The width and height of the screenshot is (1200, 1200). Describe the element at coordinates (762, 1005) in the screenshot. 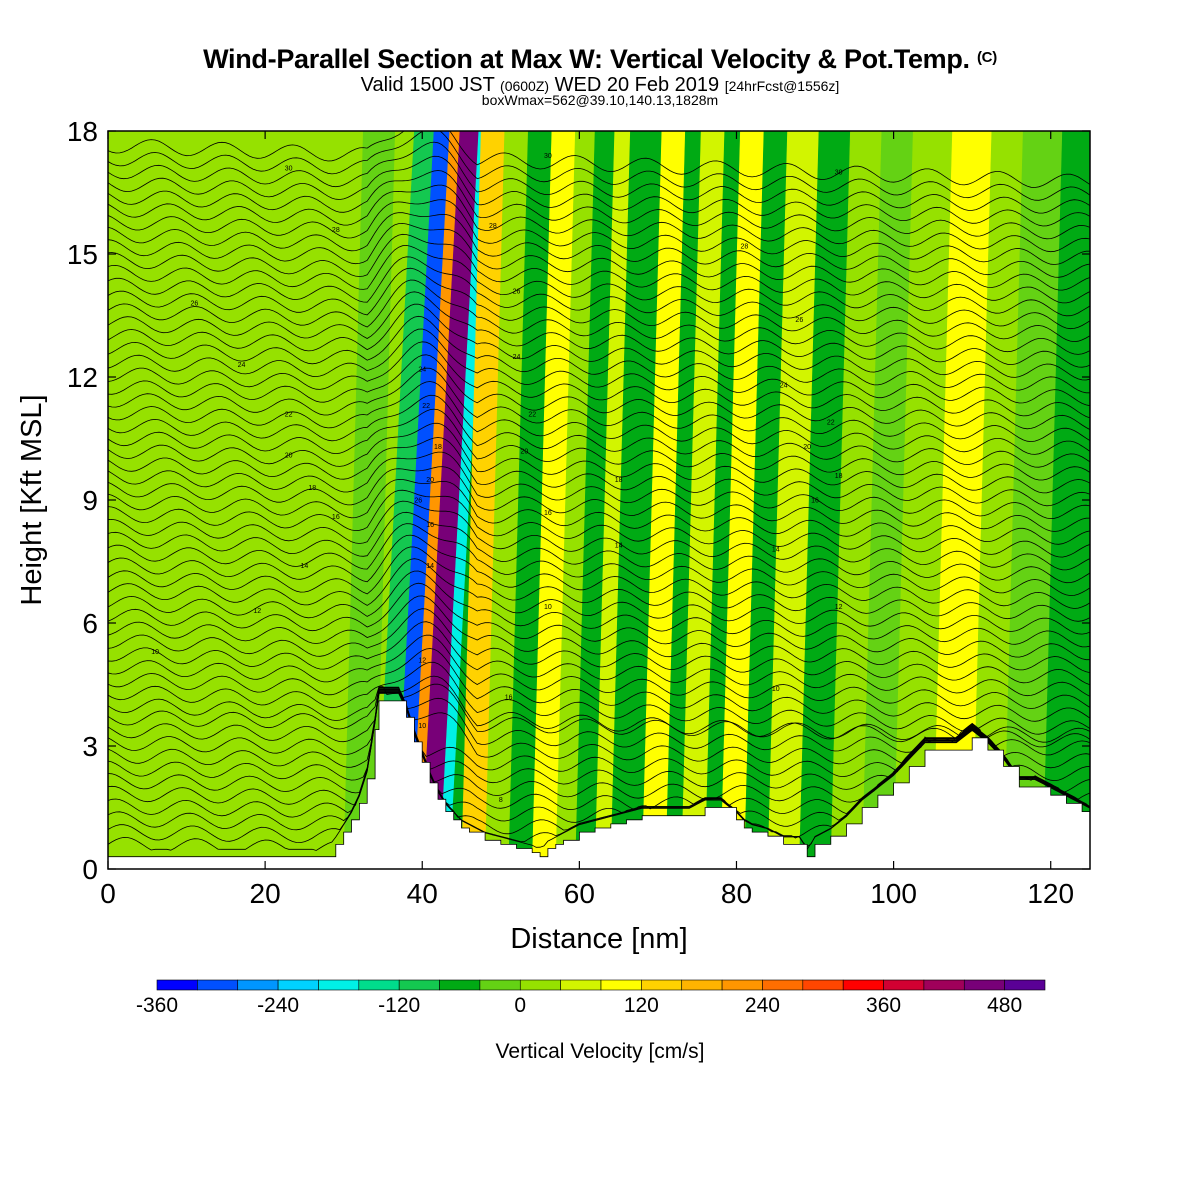

I see `colorbar-tick-label: 240` at that location.